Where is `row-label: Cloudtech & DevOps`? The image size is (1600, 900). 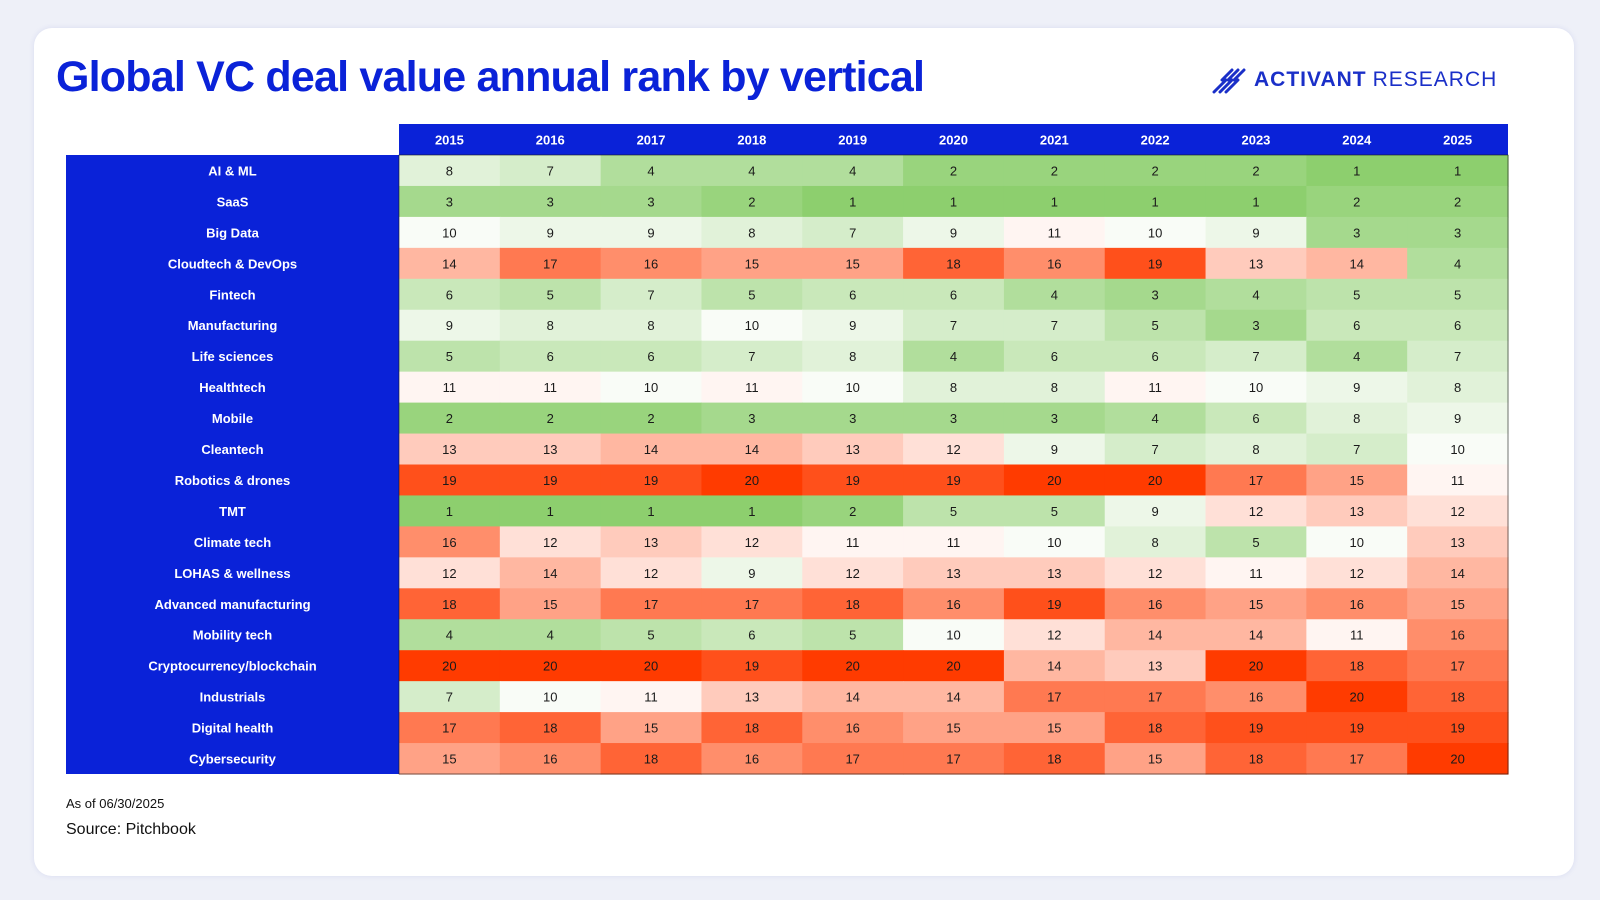
row-label: Cloudtech & DevOps is located at coordinates (232, 263).